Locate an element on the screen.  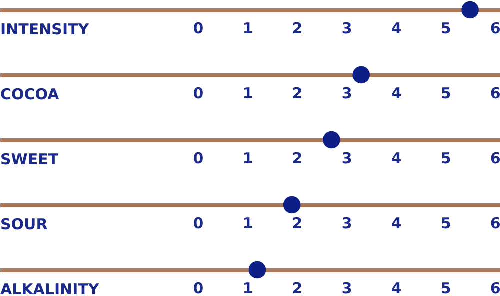
y-tick-label: SWEET is located at coordinates (30, 159).